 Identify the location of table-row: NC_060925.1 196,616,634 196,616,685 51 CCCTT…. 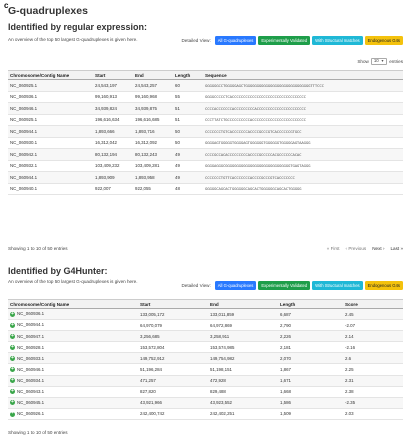
(205, 120).